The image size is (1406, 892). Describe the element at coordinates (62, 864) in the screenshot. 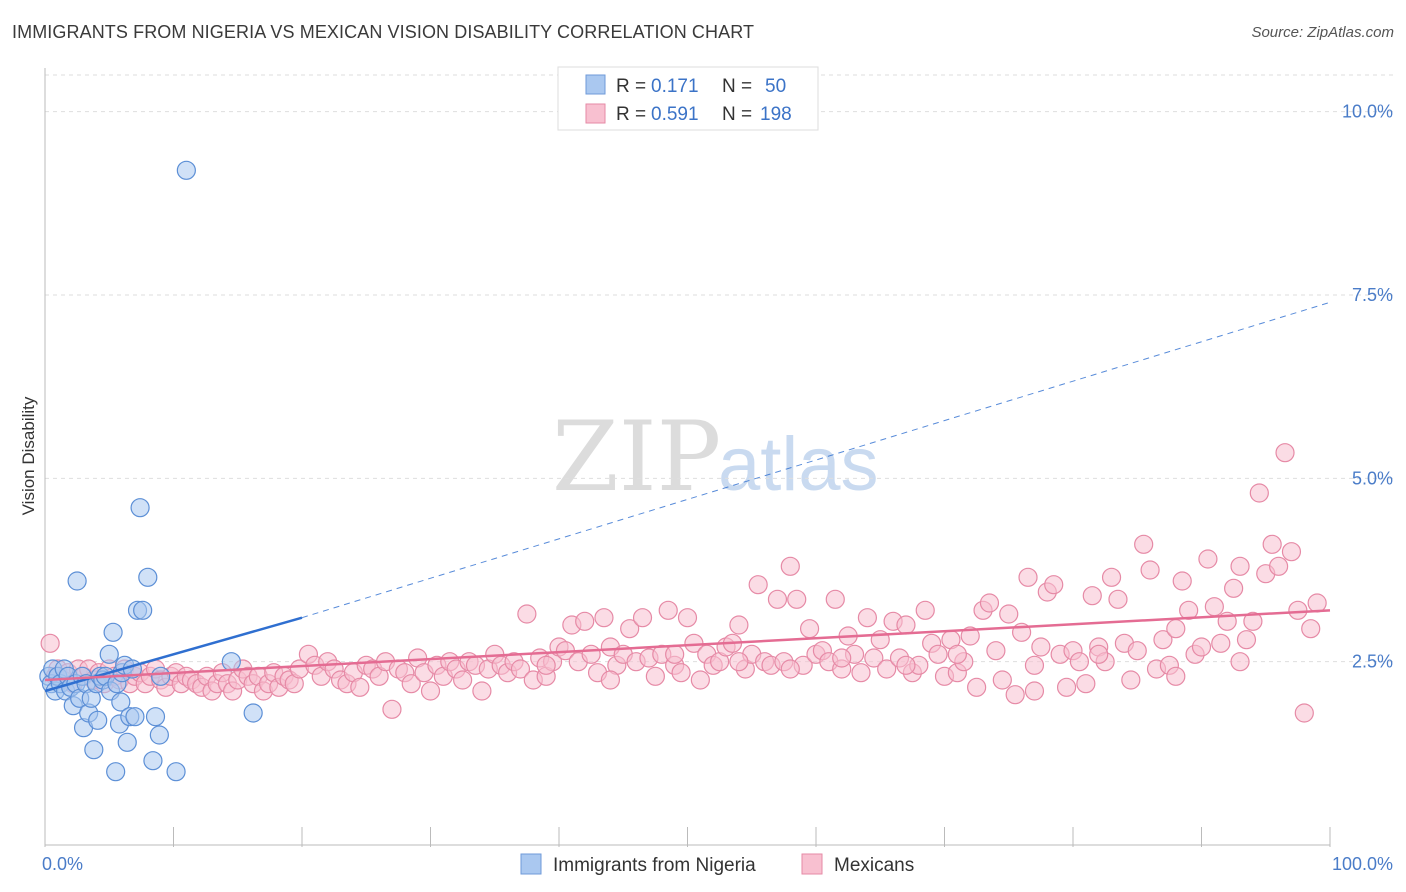

I see `x-tick-label-left: 0.0%` at that location.